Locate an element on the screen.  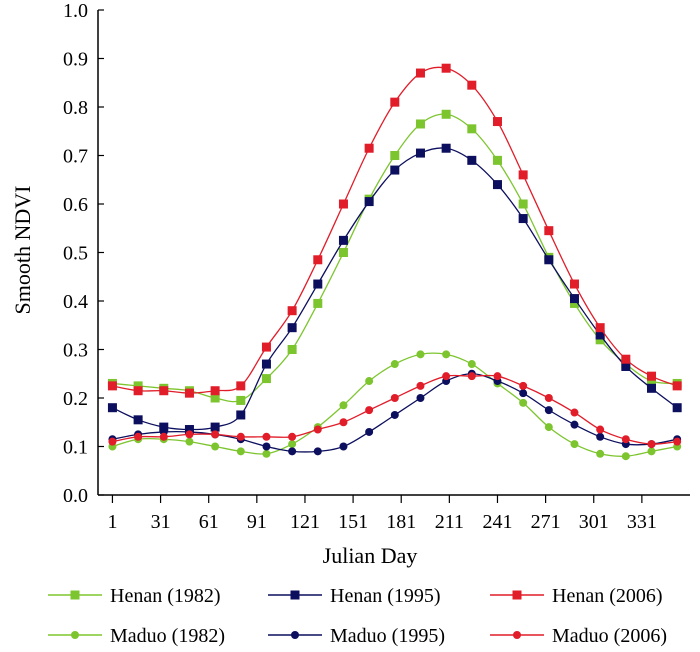
y-tick-label: 0.0 is located at coordinates (75, 496).